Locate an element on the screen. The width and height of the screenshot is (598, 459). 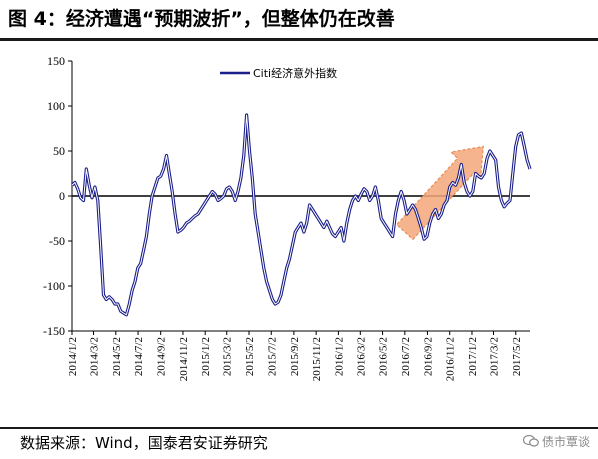
x-tick-label: 2014/11/2 is located at coordinates (184, 359).